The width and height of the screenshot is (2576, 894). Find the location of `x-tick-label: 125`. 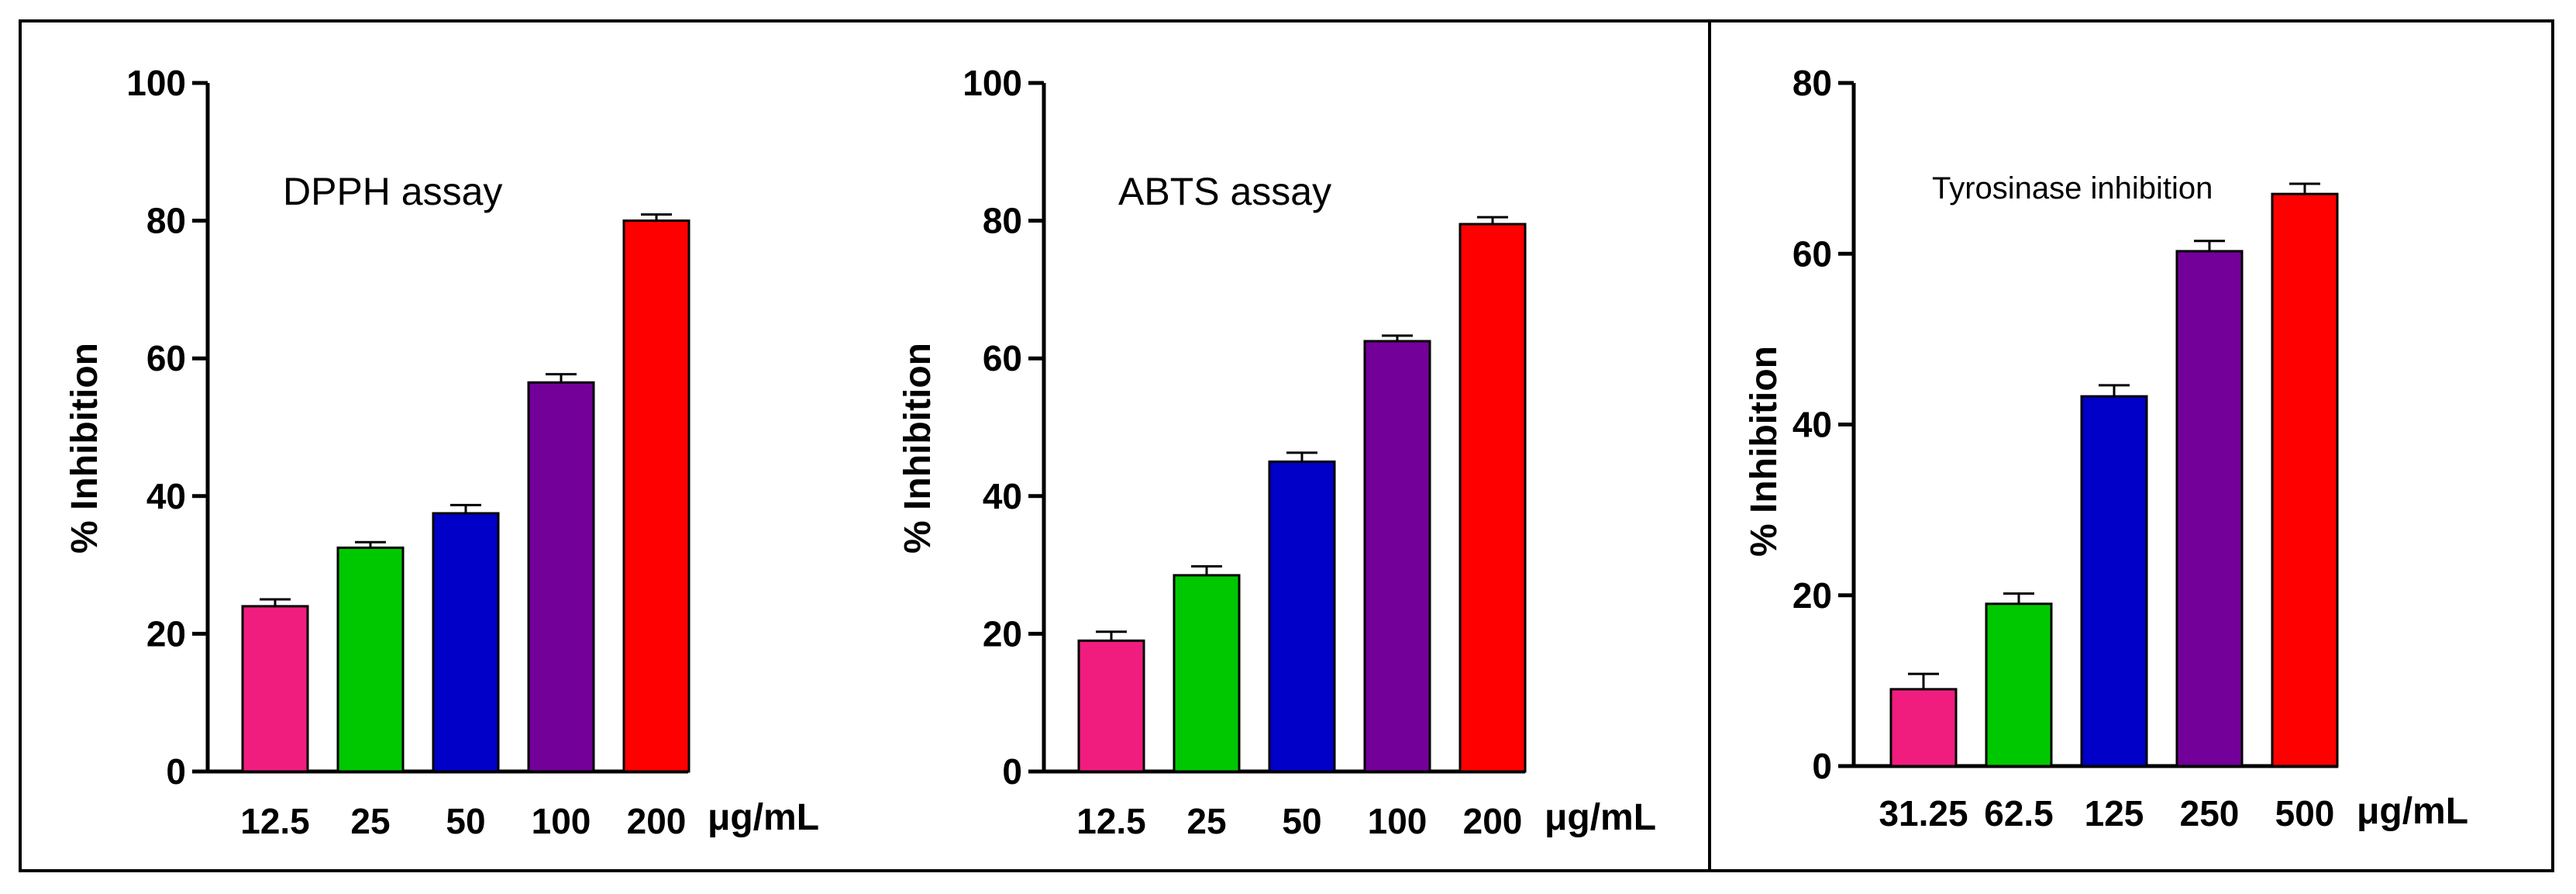

x-tick-label: 125 is located at coordinates (2114, 813).